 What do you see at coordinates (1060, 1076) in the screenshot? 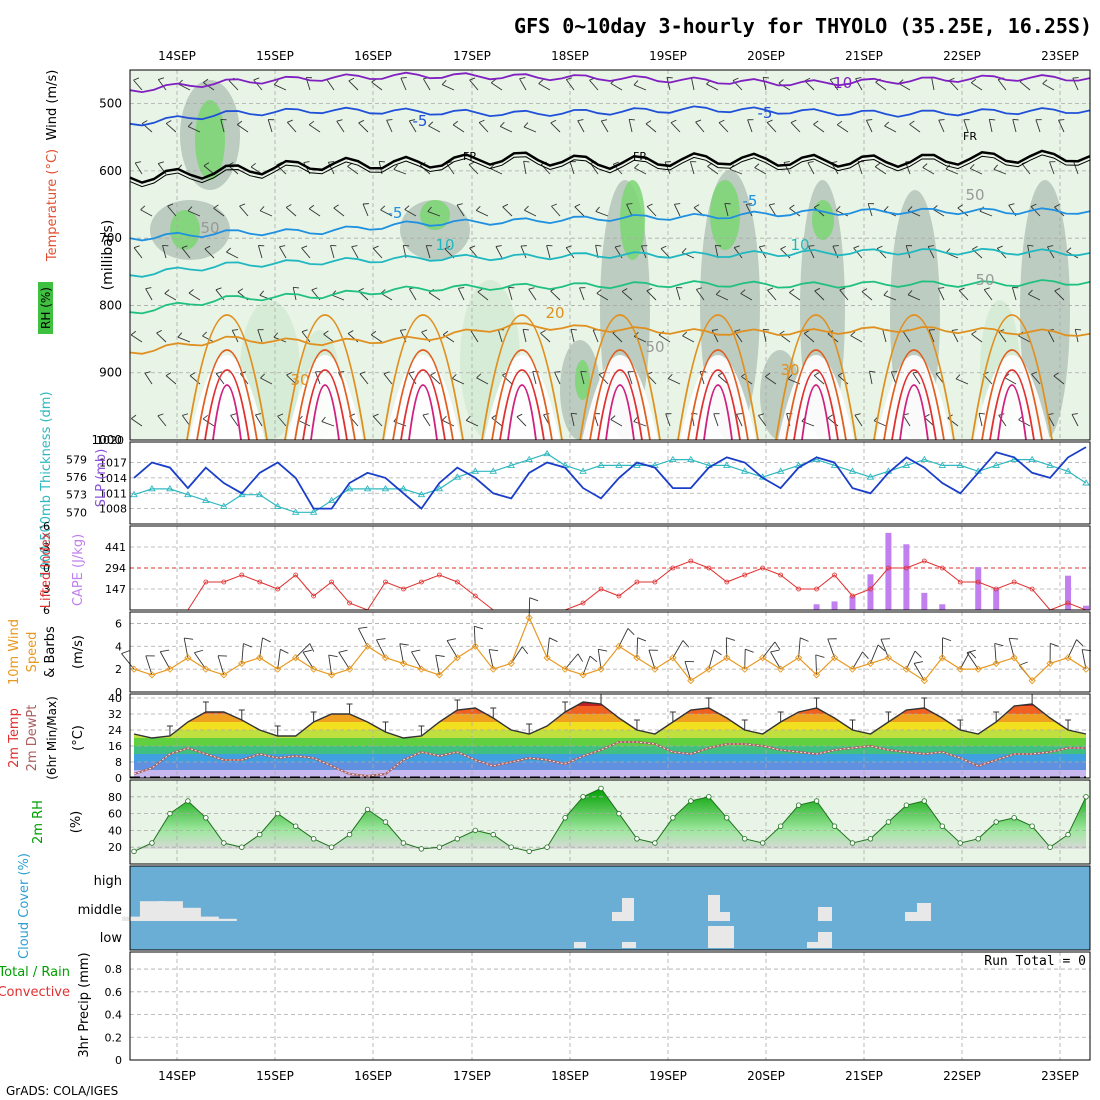
I see `date-label-23sep: 23SEP` at bounding box center [1060, 1076].